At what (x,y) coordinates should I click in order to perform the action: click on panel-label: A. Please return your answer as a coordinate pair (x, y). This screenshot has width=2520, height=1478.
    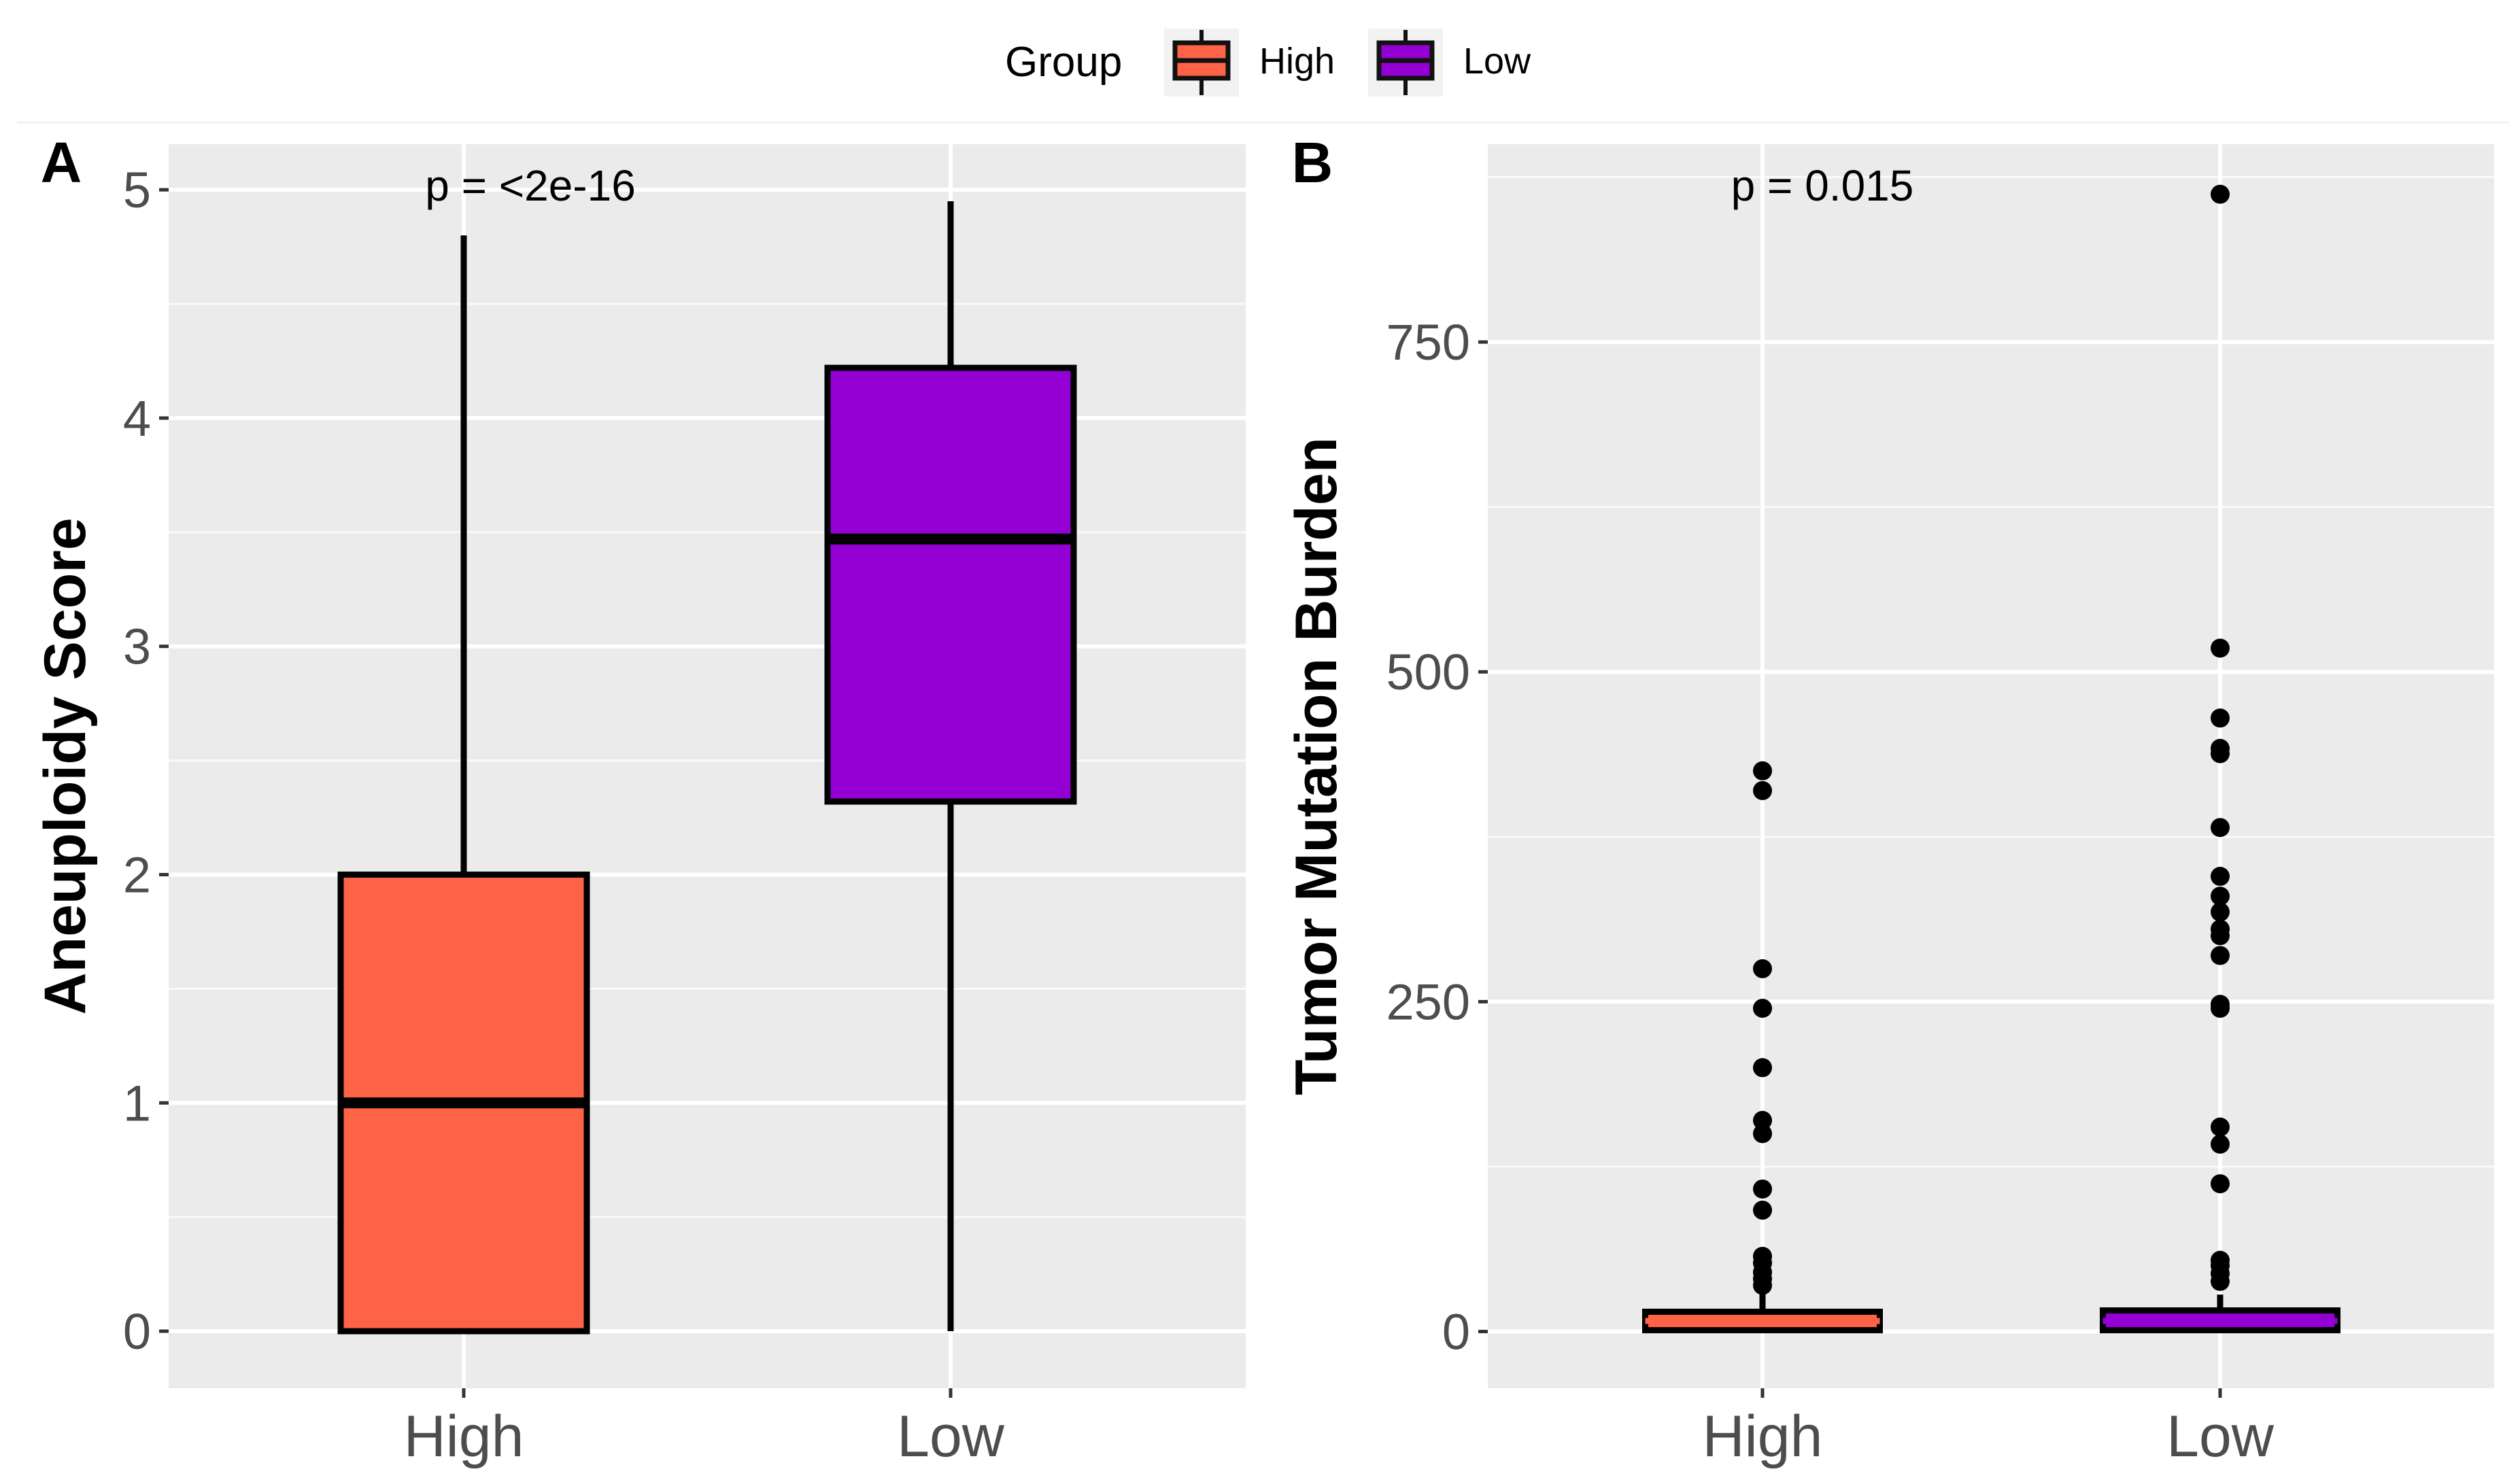
    Looking at the image, I should click on (62, 163).